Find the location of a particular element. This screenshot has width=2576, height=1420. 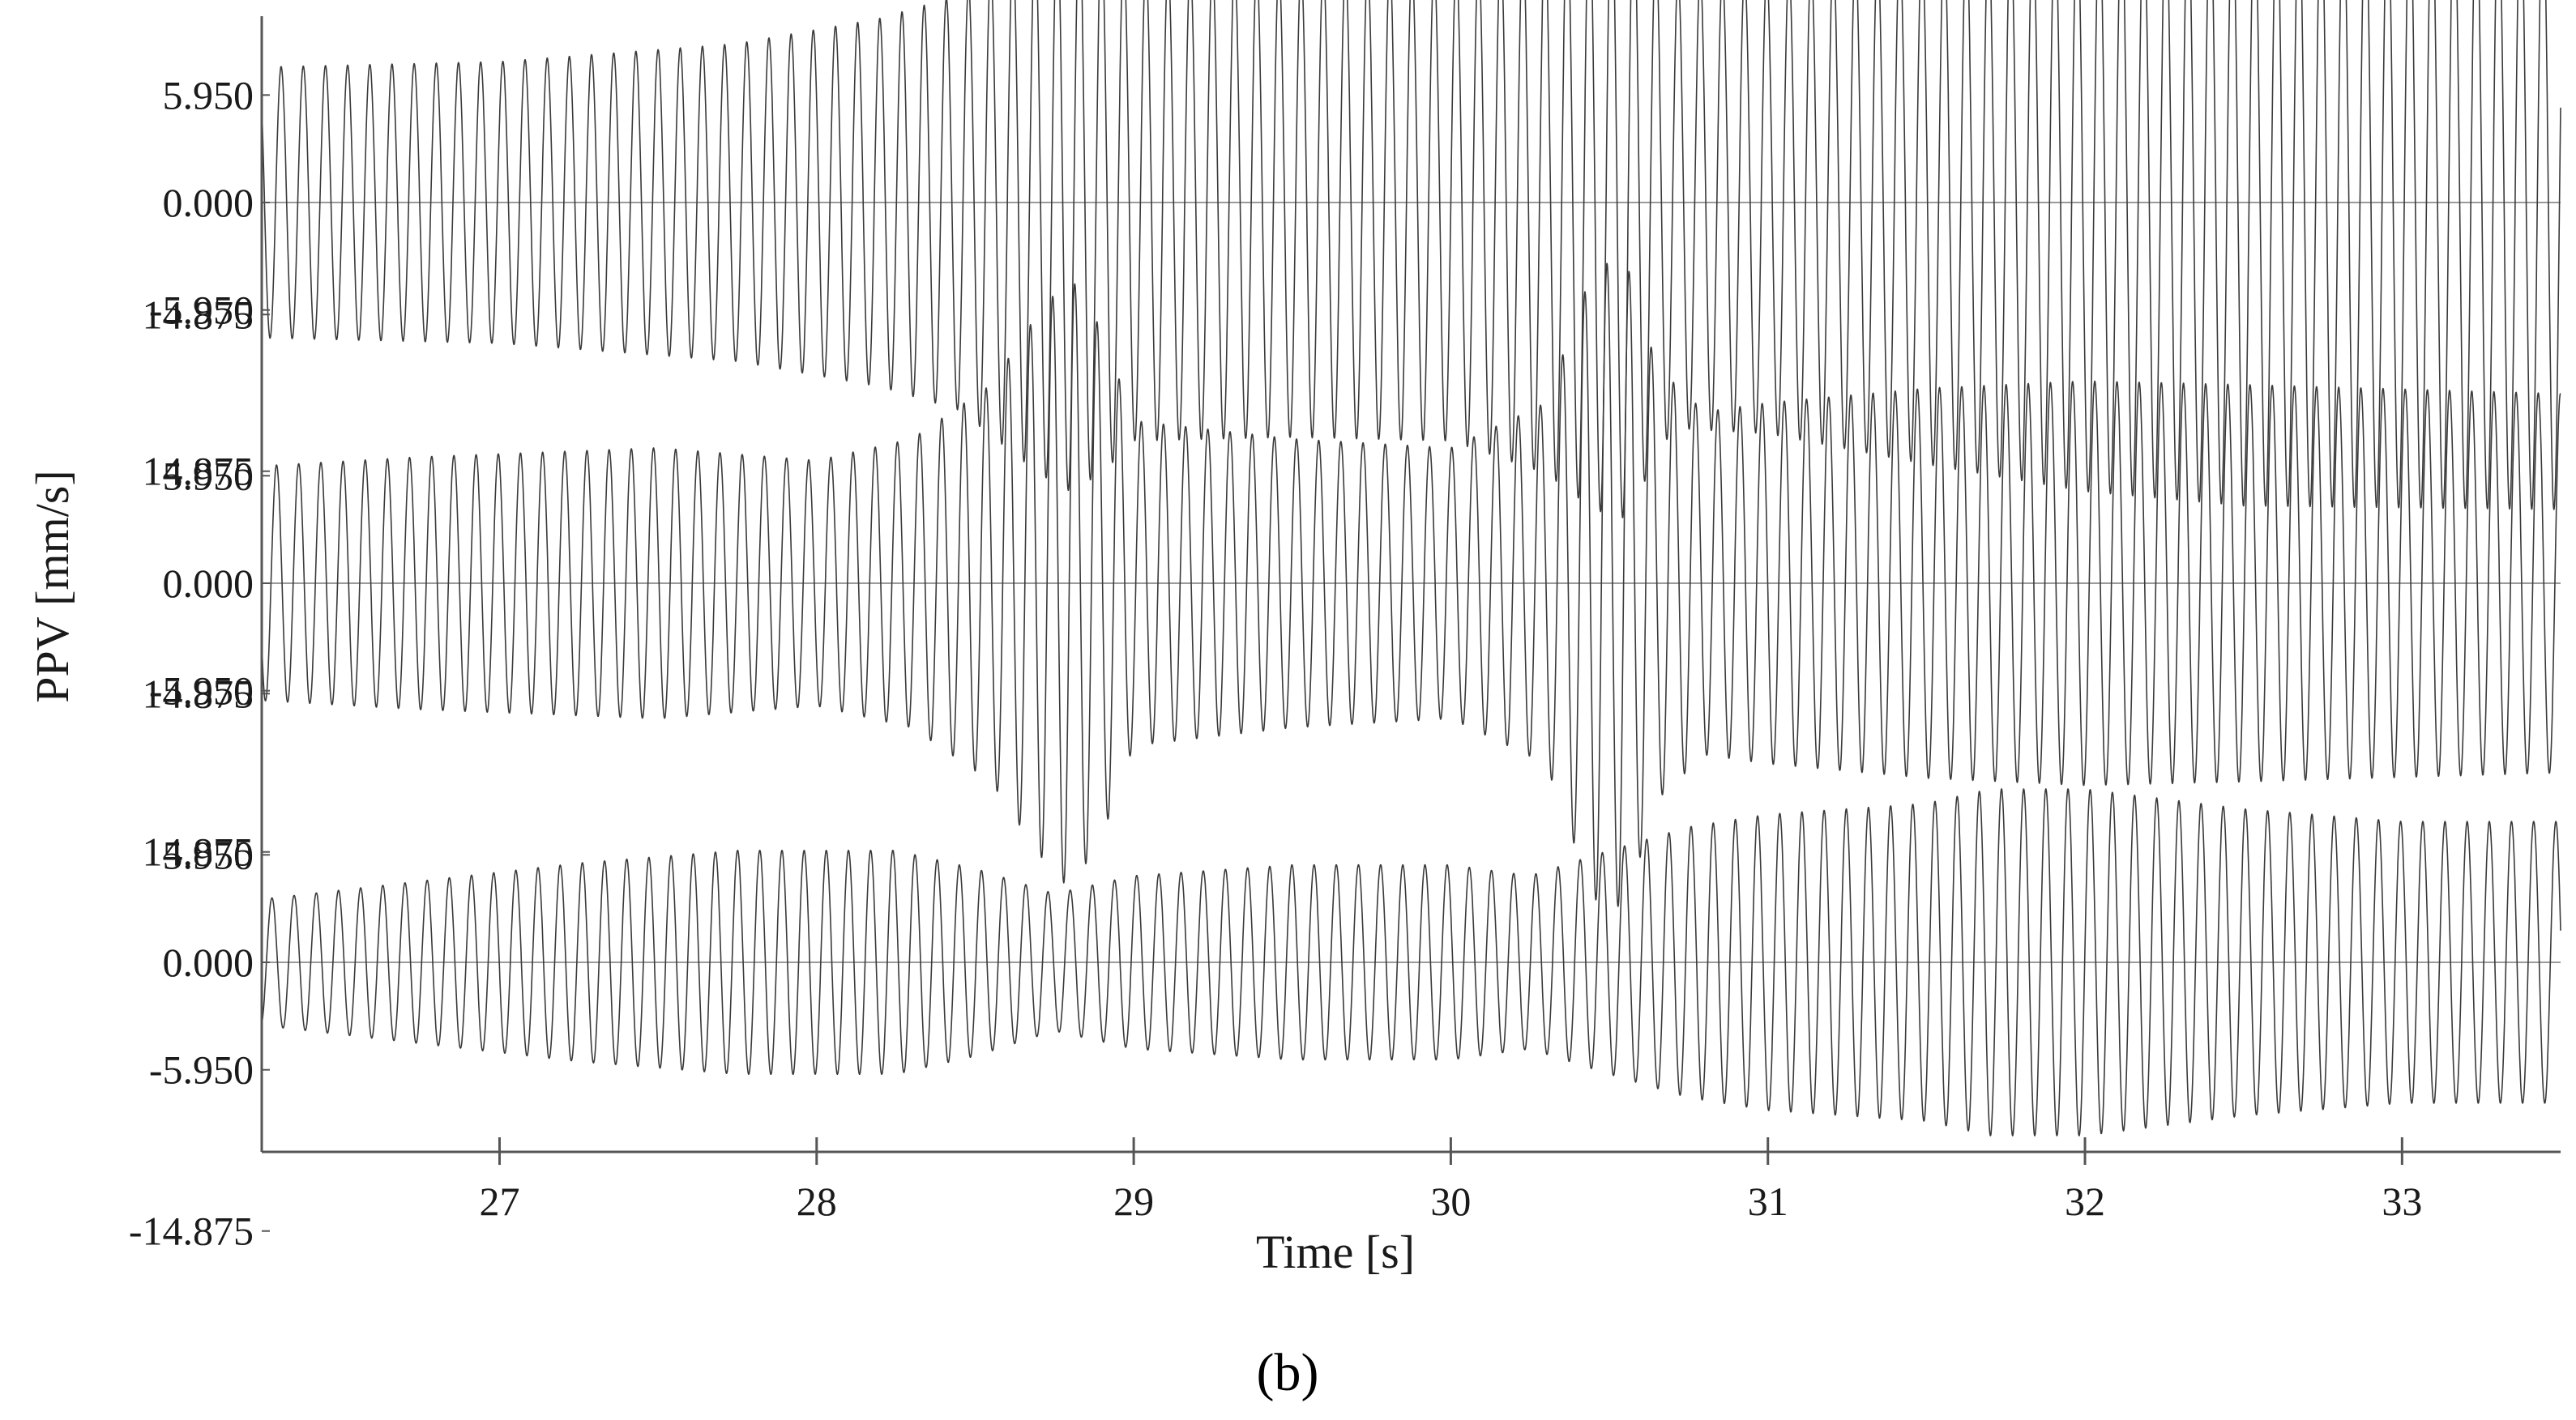

y-tick-label: -14.875 is located at coordinates (191, 1231).